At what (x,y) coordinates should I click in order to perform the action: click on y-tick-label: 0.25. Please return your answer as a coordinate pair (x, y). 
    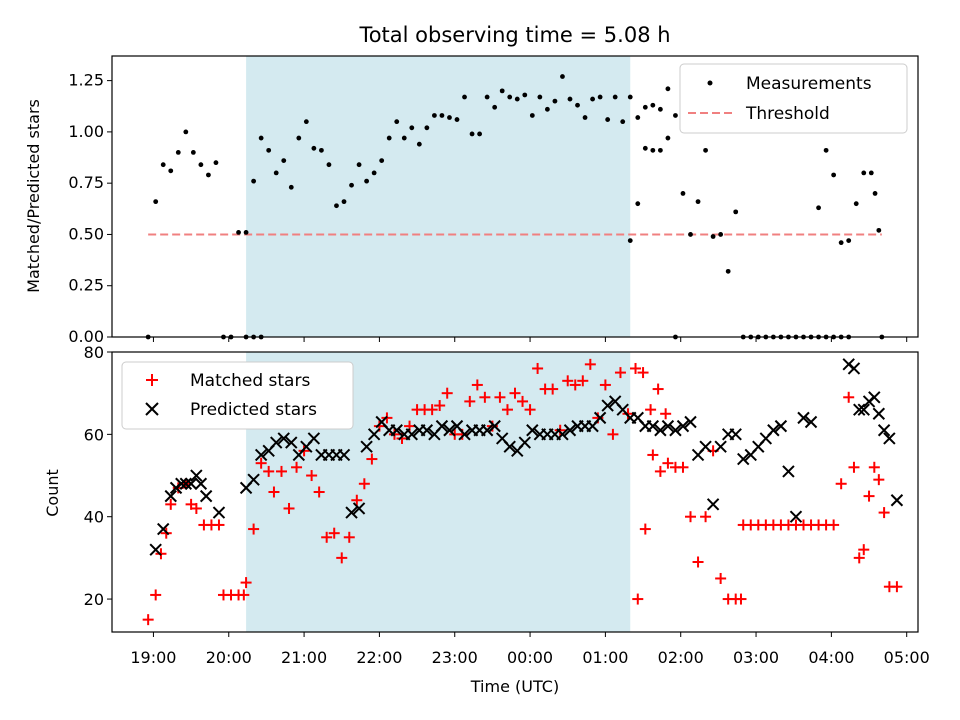
    Looking at the image, I should click on (86, 285).